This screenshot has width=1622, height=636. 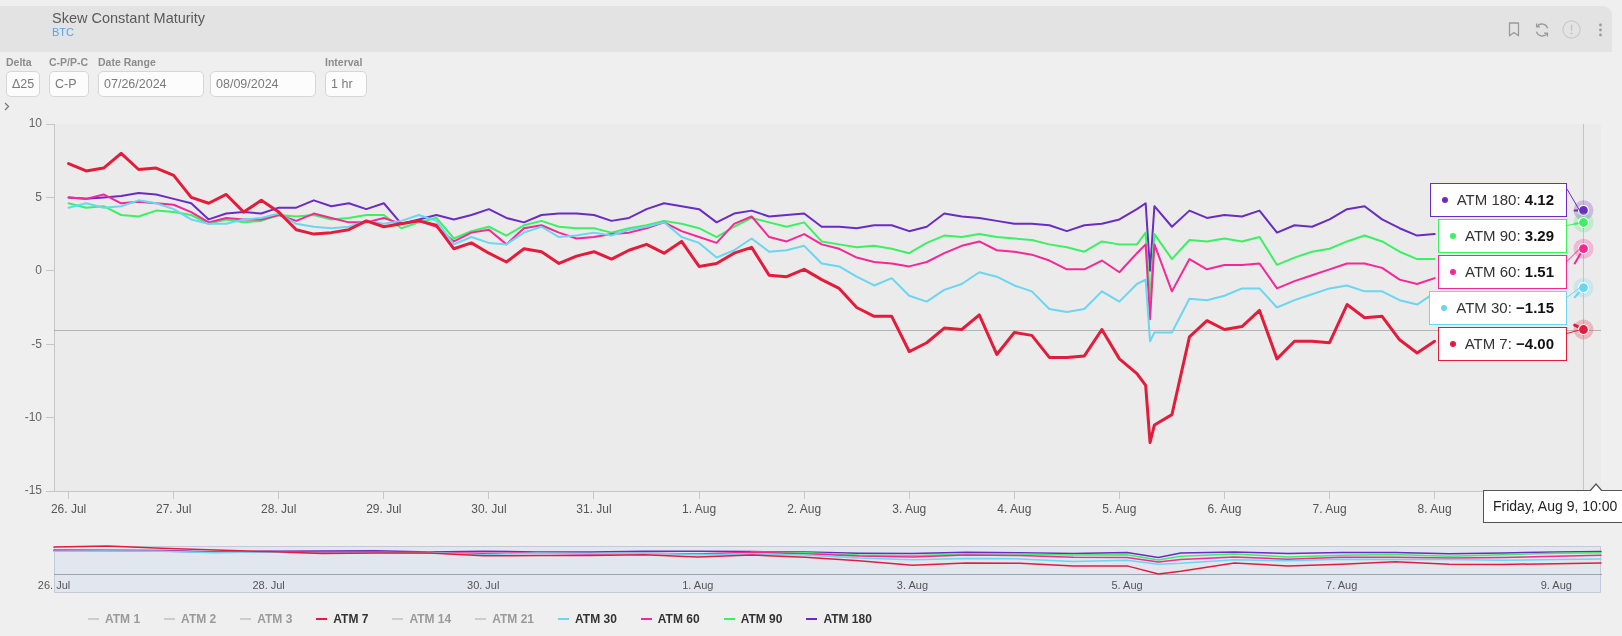 What do you see at coordinates (33, 490) in the screenshot?
I see `y-tick-label: -15` at bounding box center [33, 490].